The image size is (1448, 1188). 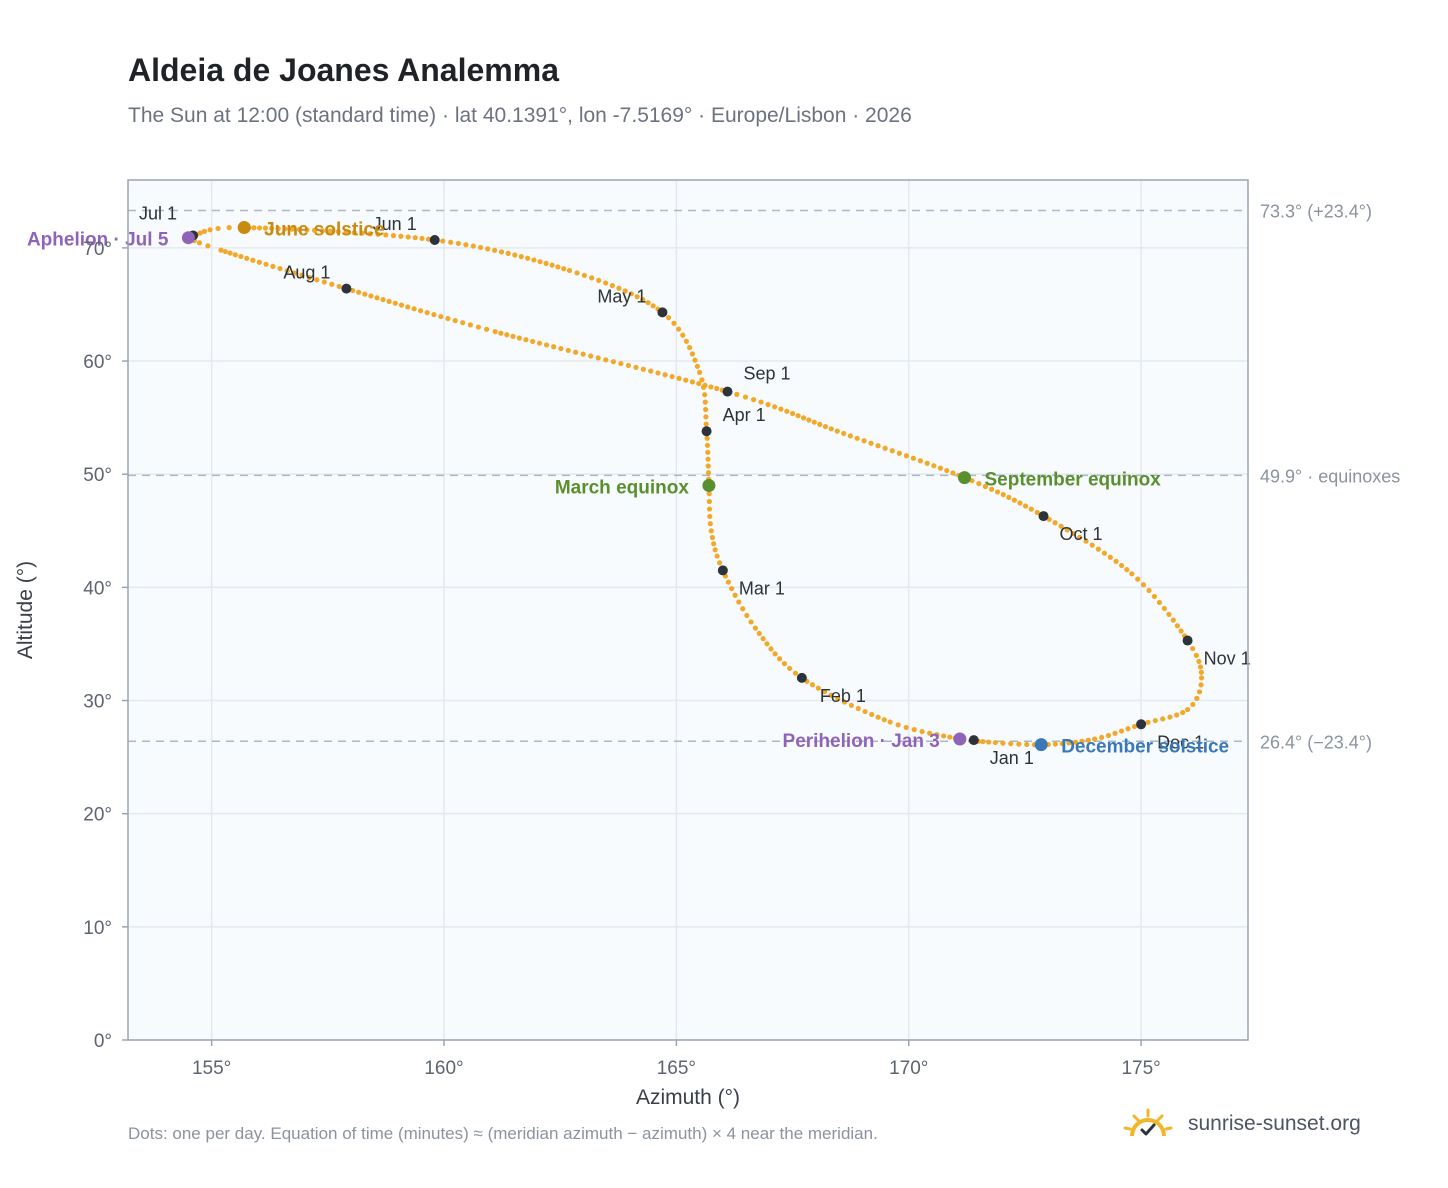 What do you see at coordinates (767, 374) in the screenshot?
I see `month-marker-label: Sep 1` at bounding box center [767, 374].